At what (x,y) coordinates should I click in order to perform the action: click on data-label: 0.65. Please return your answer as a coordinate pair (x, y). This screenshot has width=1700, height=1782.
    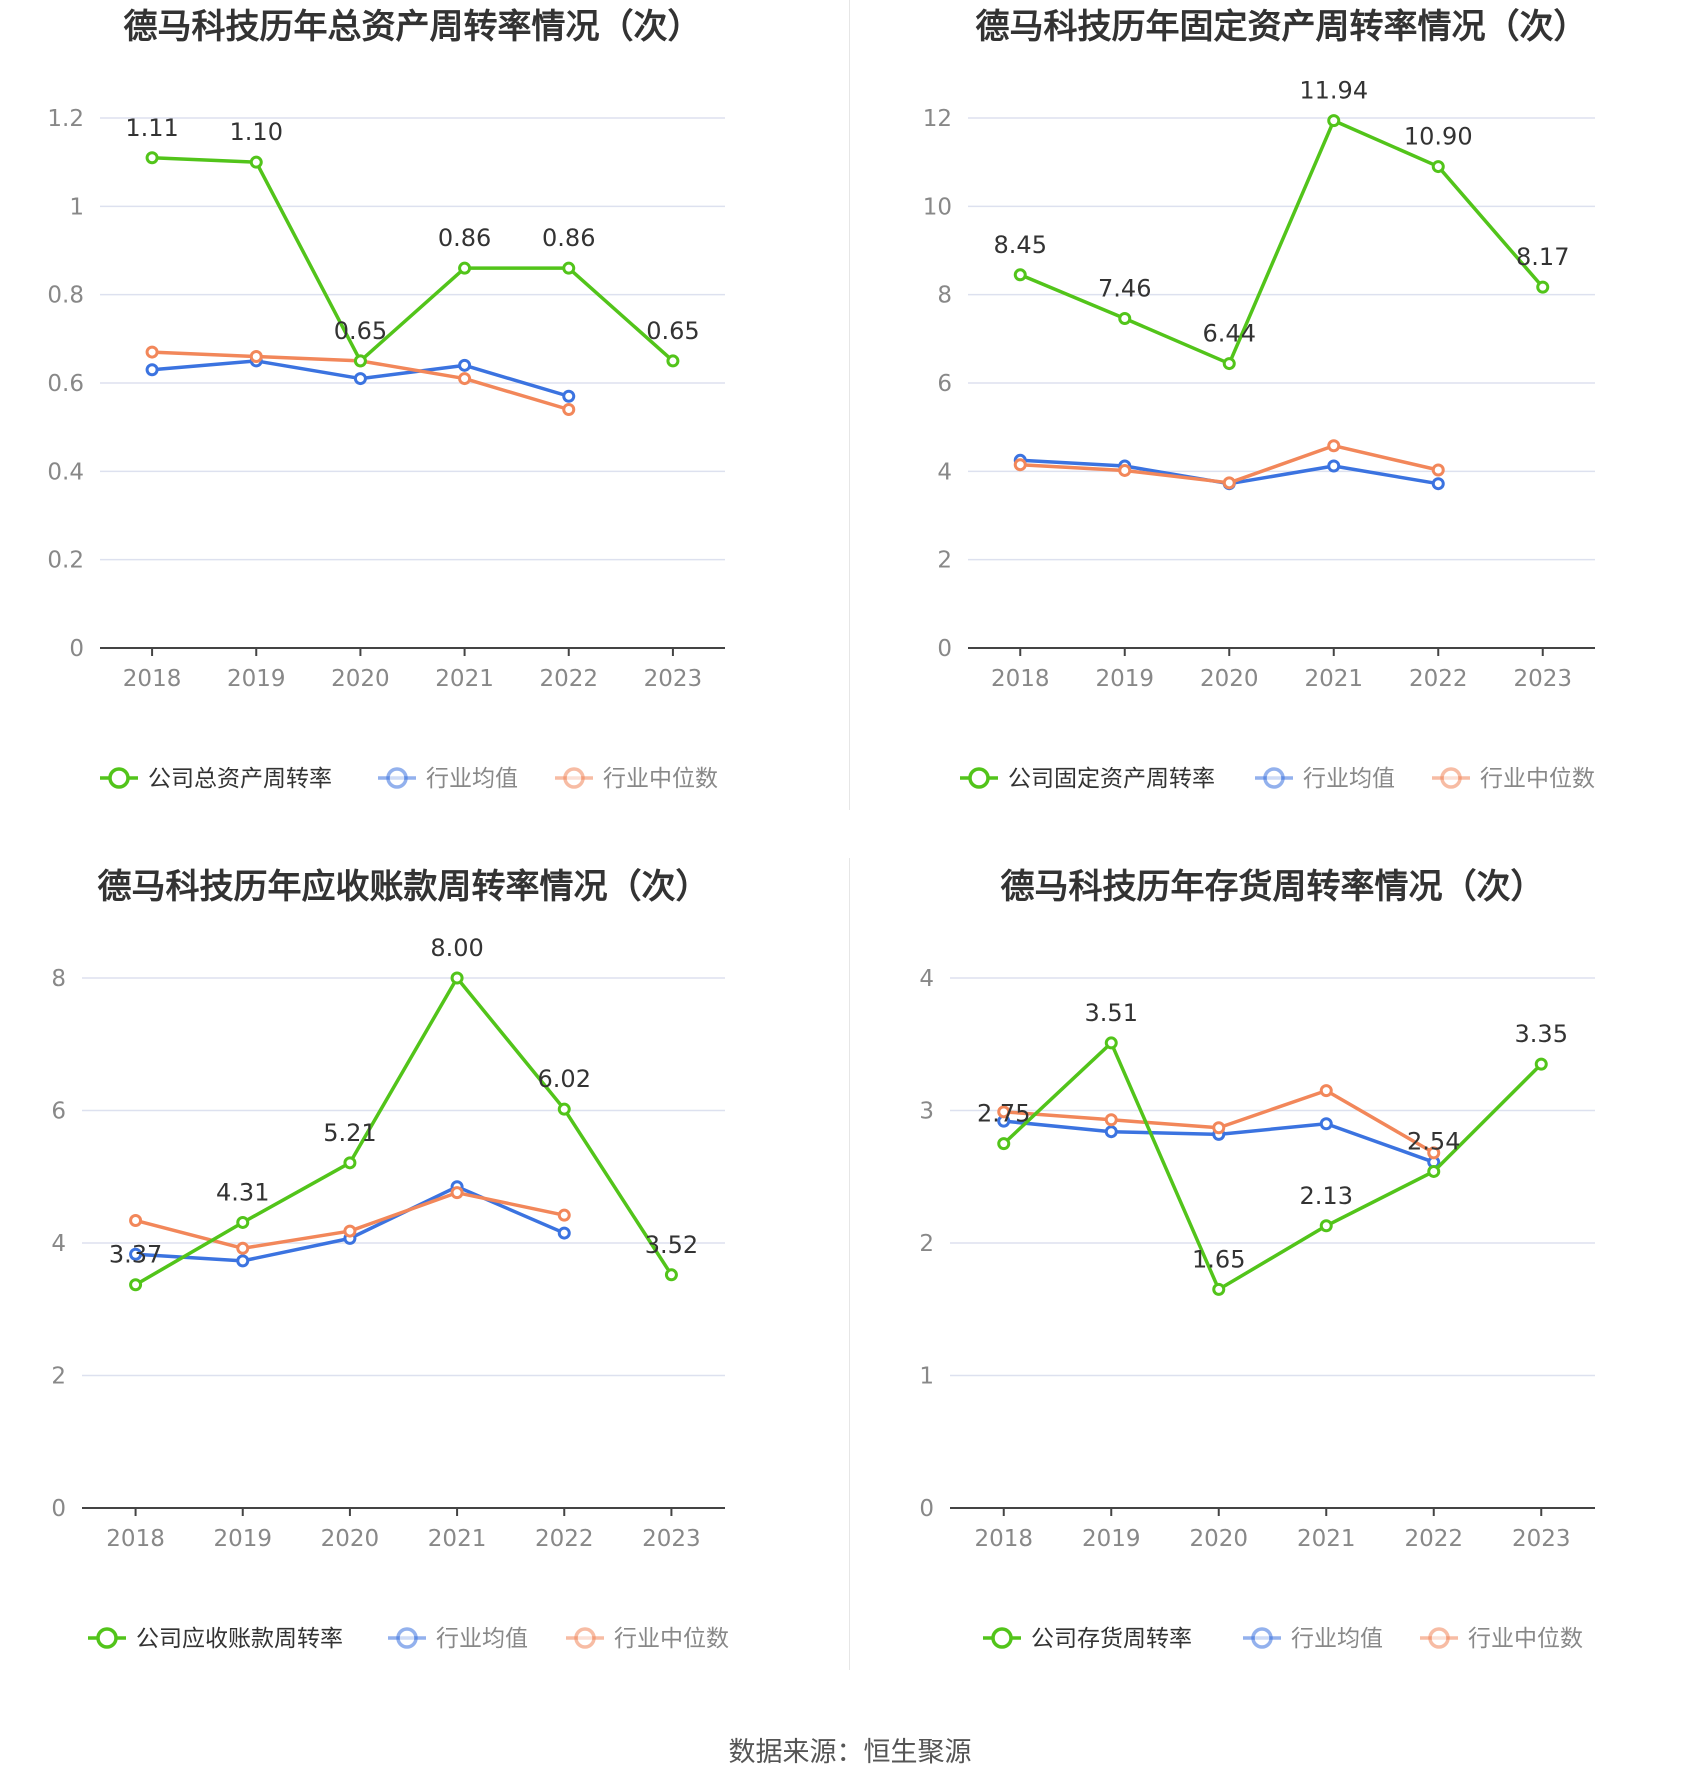
    Looking at the image, I should click on (360, 331).